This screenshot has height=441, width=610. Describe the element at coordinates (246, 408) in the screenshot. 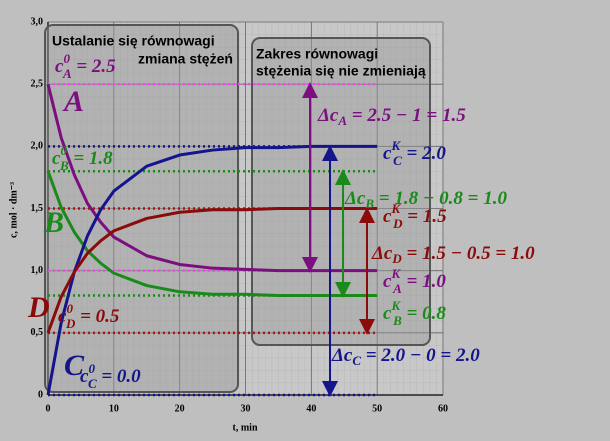

I see `x-tick-label: 30` at that location.